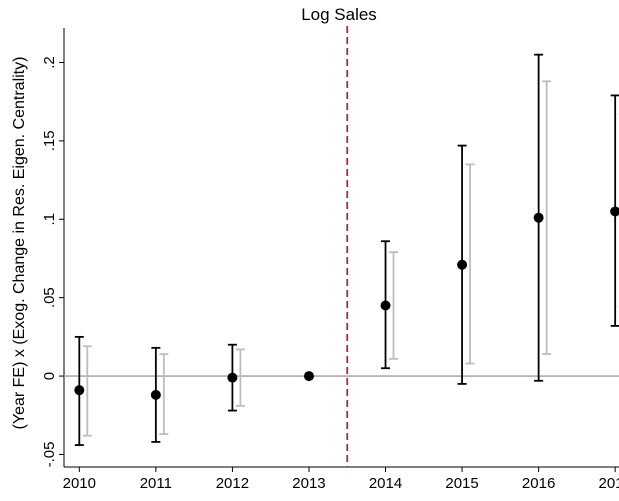 The height and width of the screenshot is (501, 619). What do you see at coordinates (49, 62) in the screenshot?
I see `y-tick-label: .2` at bounding box center [49, 62].